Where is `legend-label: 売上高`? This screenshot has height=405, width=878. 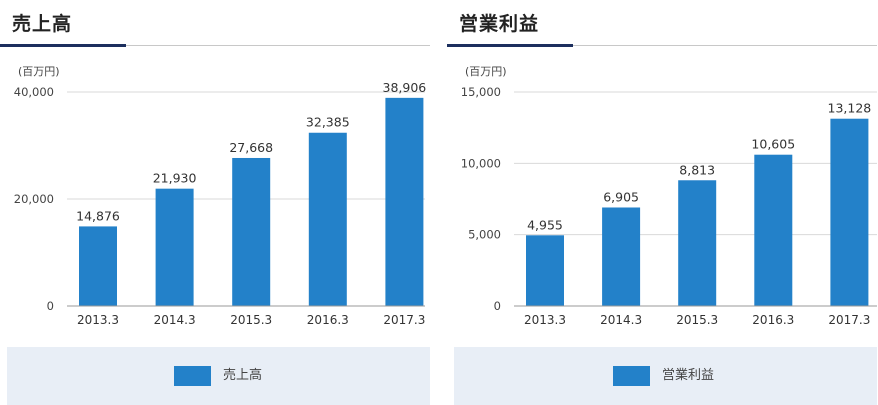
legend-label: 売上高 is located at coordinates (243, 375).